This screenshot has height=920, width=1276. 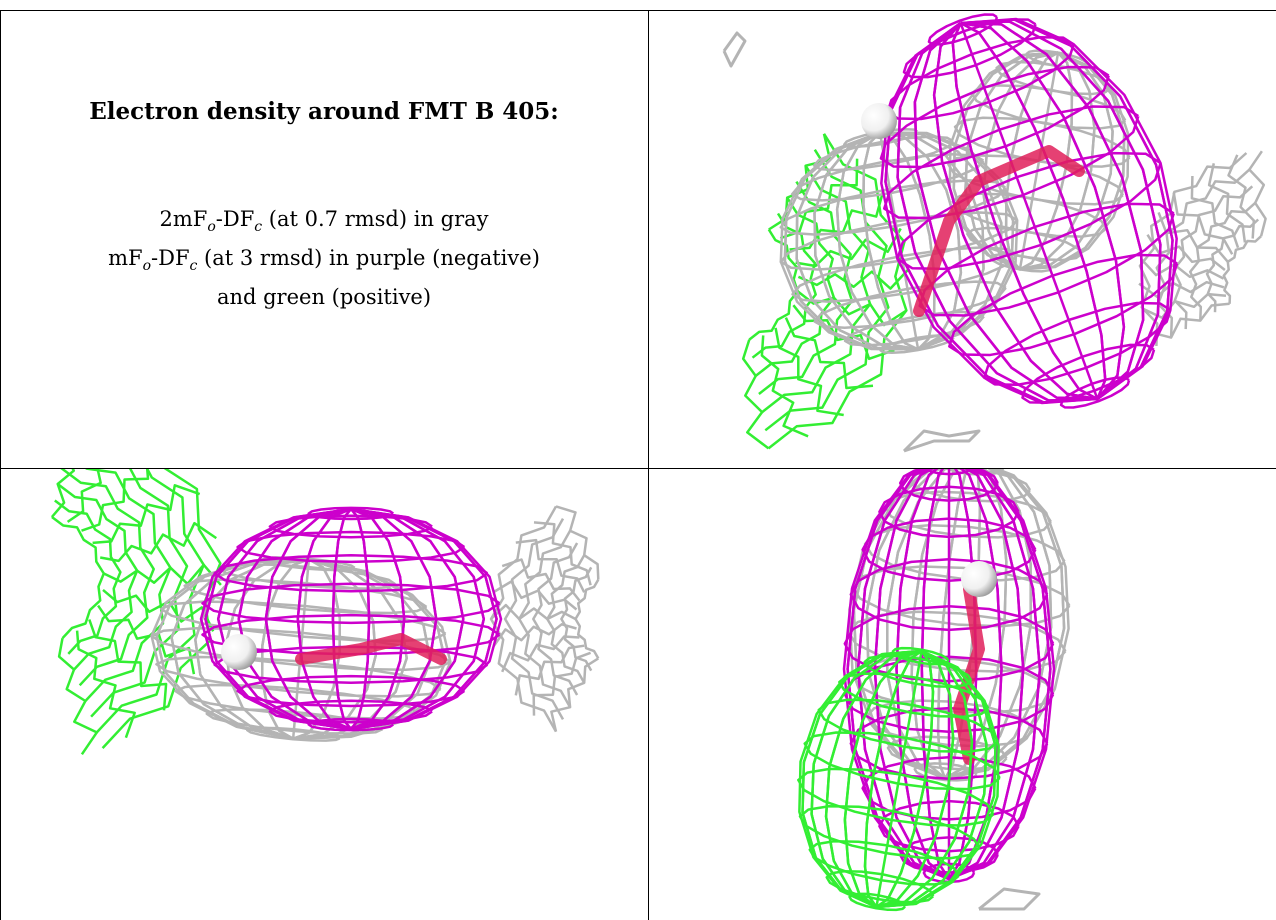 What do you see at coordinates (324, 297) in the screenshot?
I see `legend-line-green: and green (positive)` at bounding box center [324, 297].